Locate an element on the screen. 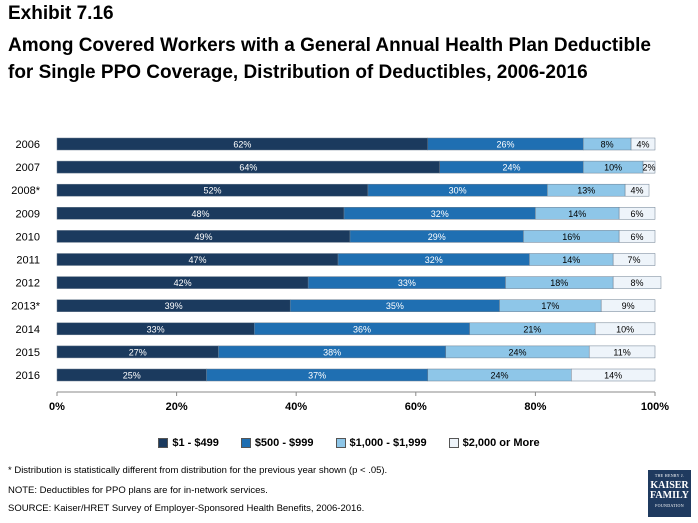 The width and height of the screenshot is (698, 523). y-tick-label: 2014 is located at coordinates (28, 330).